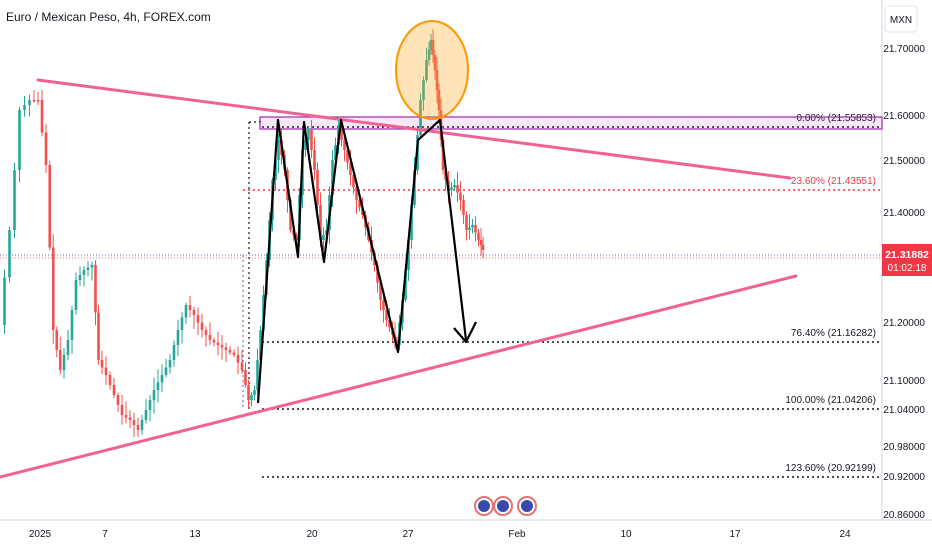 This screenshot has height=550, width=932. What do you see at coordinates (904, 323) in the screenshot?
I see `y-tick-label: 21.20000` at bounding box center [904, 323].